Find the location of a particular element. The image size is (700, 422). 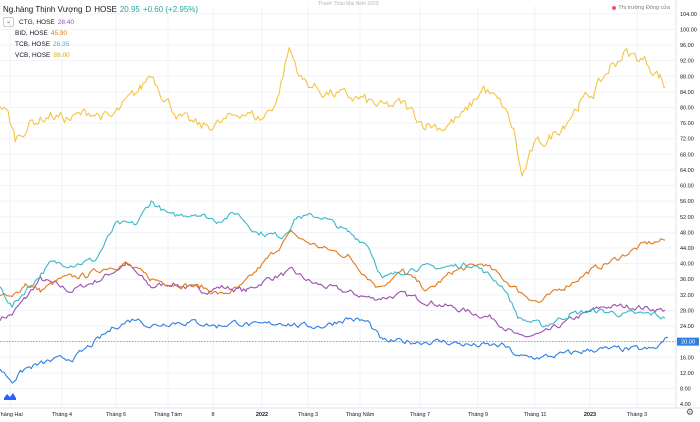

legend-series-value: 45.90 is located at coordinates (59, 33).